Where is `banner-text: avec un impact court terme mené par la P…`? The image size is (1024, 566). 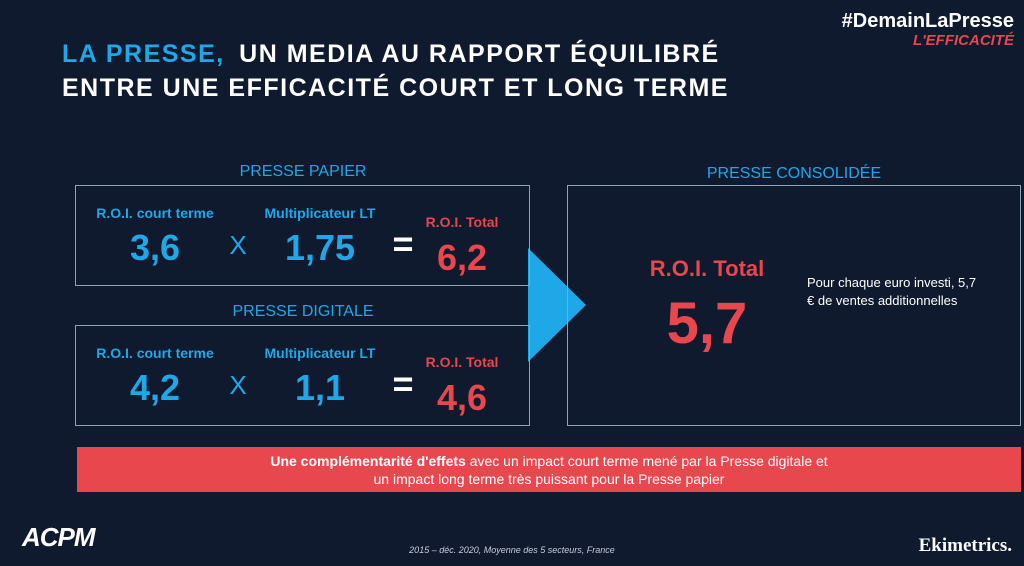 banner-text: avec un impact court terme mené par la P… is located at coordinates (648, 461).